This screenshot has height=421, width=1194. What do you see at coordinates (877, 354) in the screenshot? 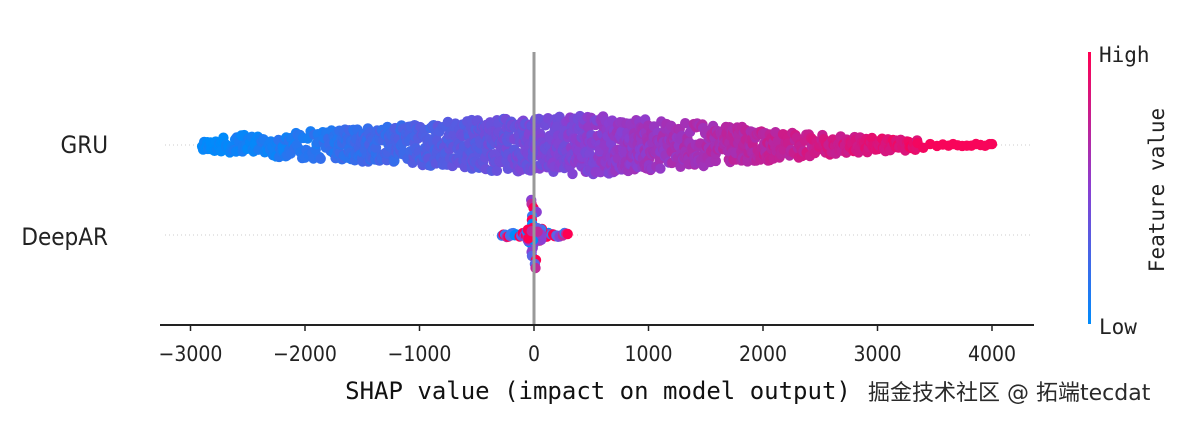
I see `x-tick-label: 3000` at bounding box center [877, 354].